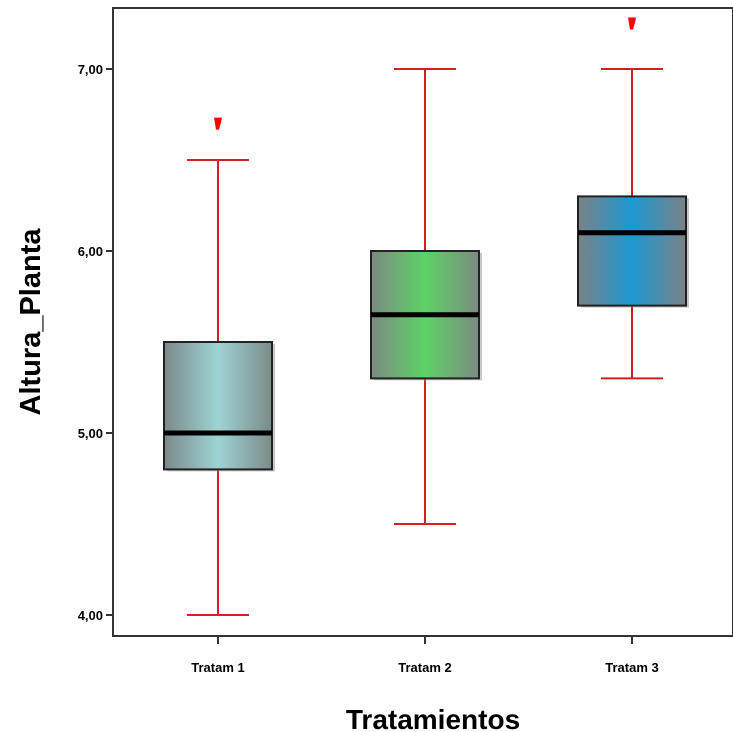 The height and width of the screenshot is (732, 733). I want to click on y-tick-label: 4,00, so click(90, 615).